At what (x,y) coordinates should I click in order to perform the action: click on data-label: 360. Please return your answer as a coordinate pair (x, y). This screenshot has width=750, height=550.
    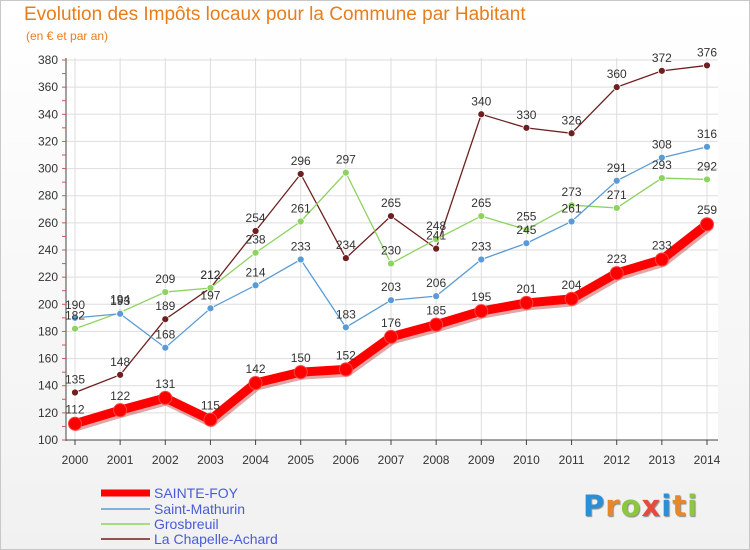
    Looking at the image, I should click on (617, 74).